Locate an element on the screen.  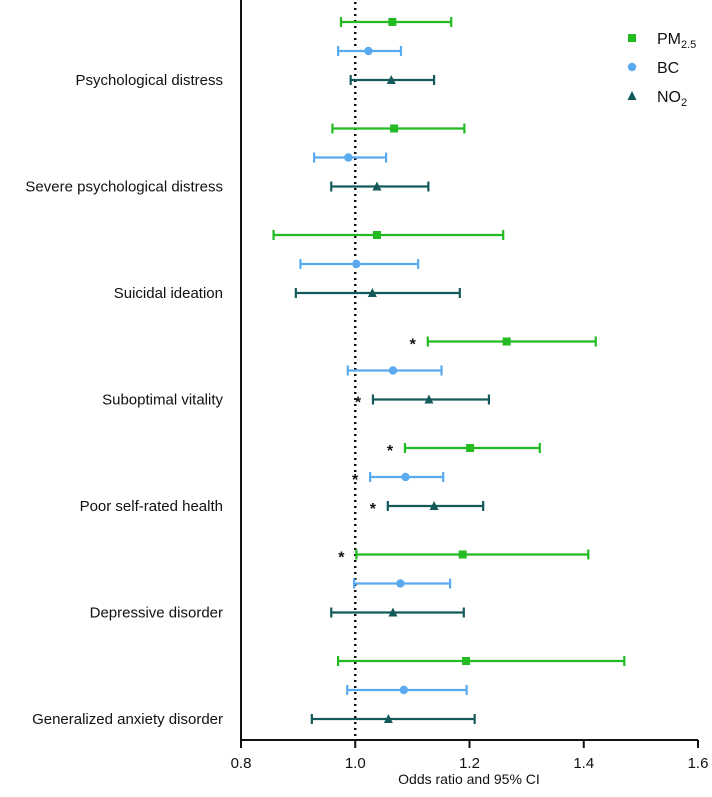
legend-label-main: NO is located at coordinates (669, 97).